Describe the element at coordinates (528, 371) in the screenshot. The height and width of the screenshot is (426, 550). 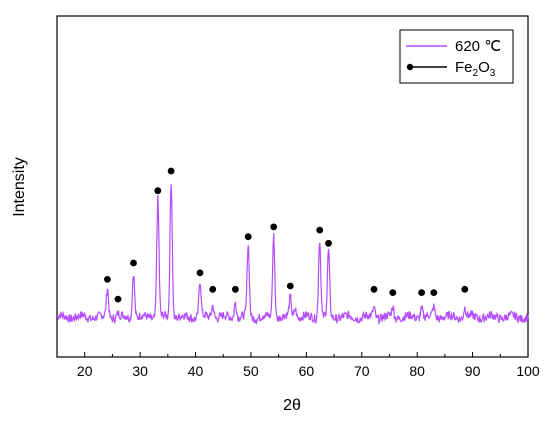
I see `x-tick-label-100: 100` at that location.